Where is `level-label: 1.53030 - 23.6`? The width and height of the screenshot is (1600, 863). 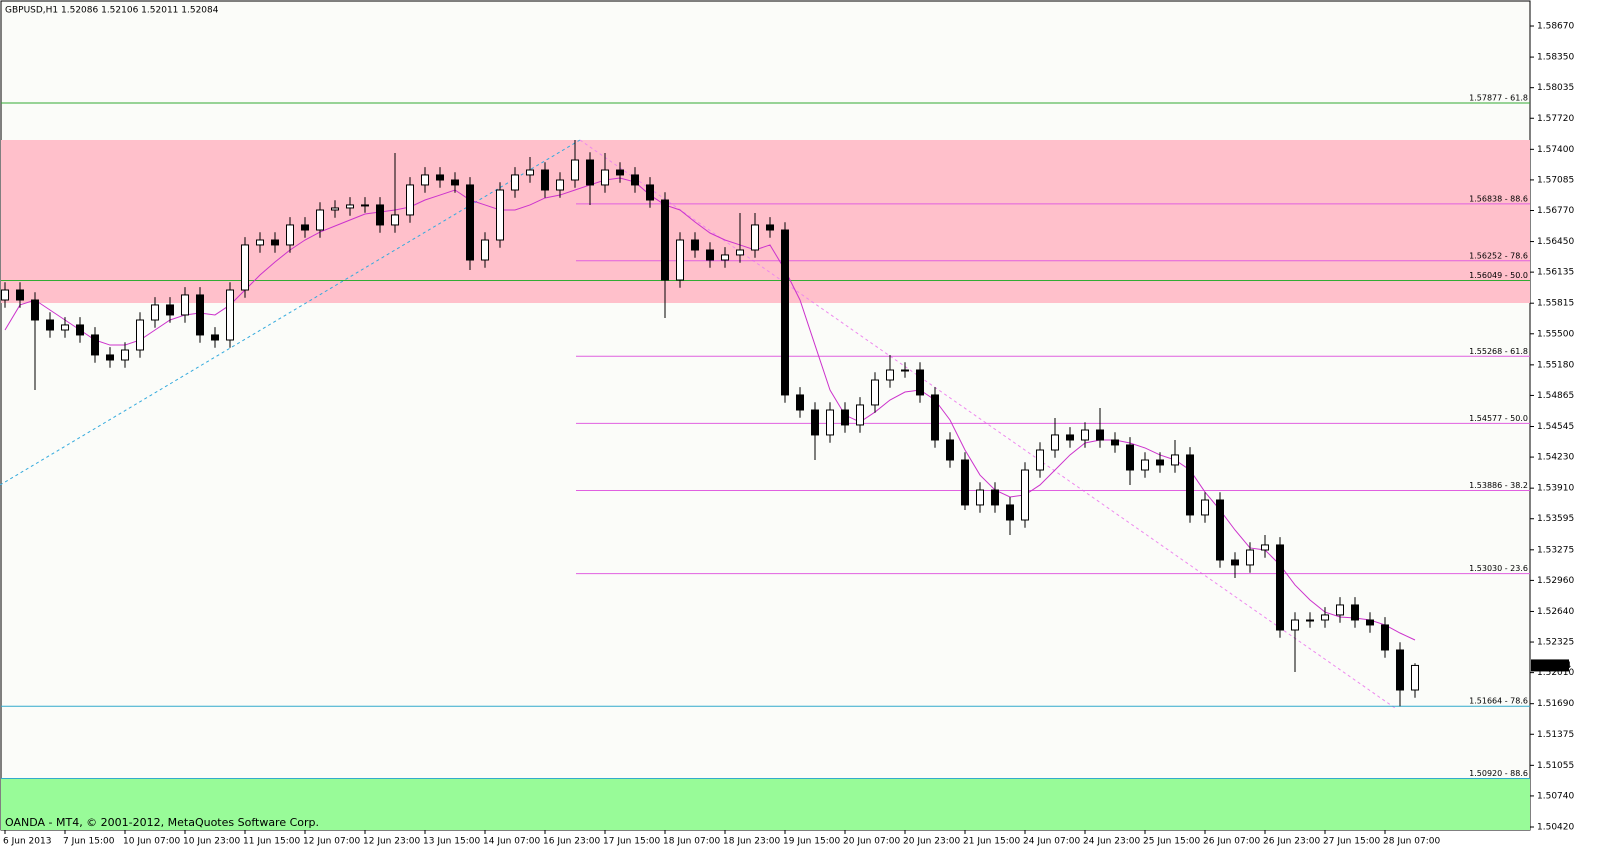
level-label: 1.53030 - 23.6 is located at coordinates (1498, 568).